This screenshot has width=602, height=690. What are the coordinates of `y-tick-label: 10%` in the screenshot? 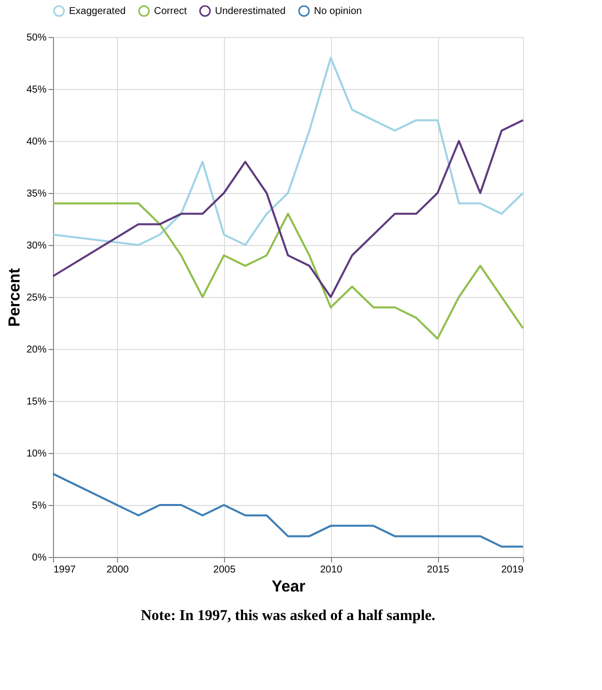 It's located at (36, 454).